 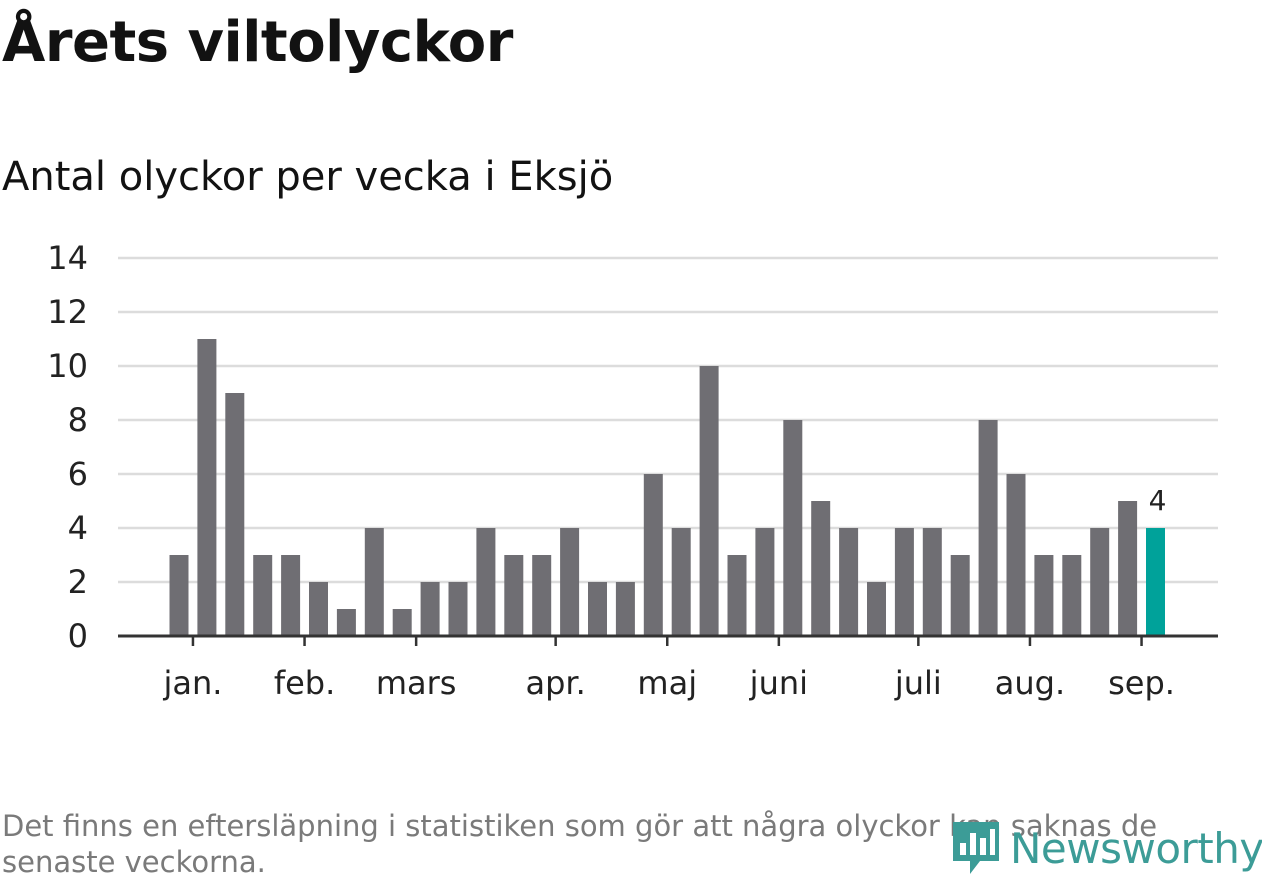 I want to click on y-tick-label: 0, so click(x=78, y=636).